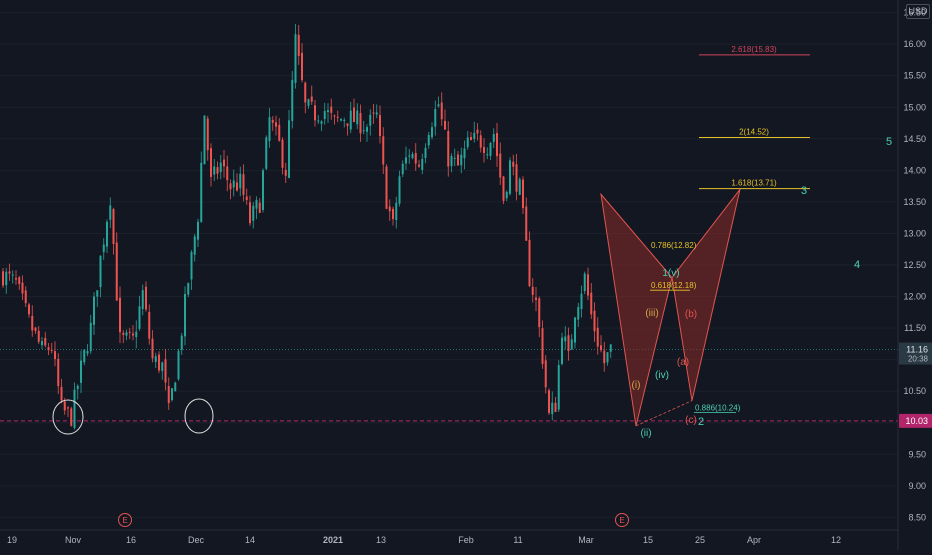 The height and width of the screenshot is (555, 932). Describe the element at coordinates (914, 391) in the screenshot. I see `y-tick-label: 10.50` at that location.